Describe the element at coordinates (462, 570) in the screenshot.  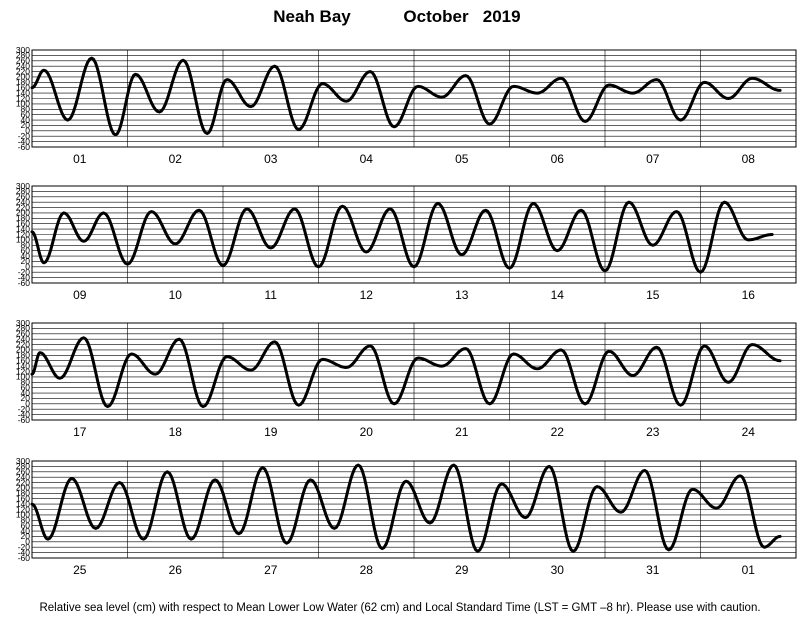
I see `day-label: 29` at that location.